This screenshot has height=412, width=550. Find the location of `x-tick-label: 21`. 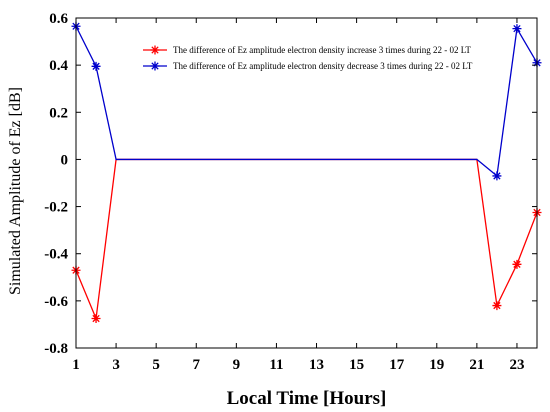

x-tick-label: 21 is located at coordinates (476, 365).